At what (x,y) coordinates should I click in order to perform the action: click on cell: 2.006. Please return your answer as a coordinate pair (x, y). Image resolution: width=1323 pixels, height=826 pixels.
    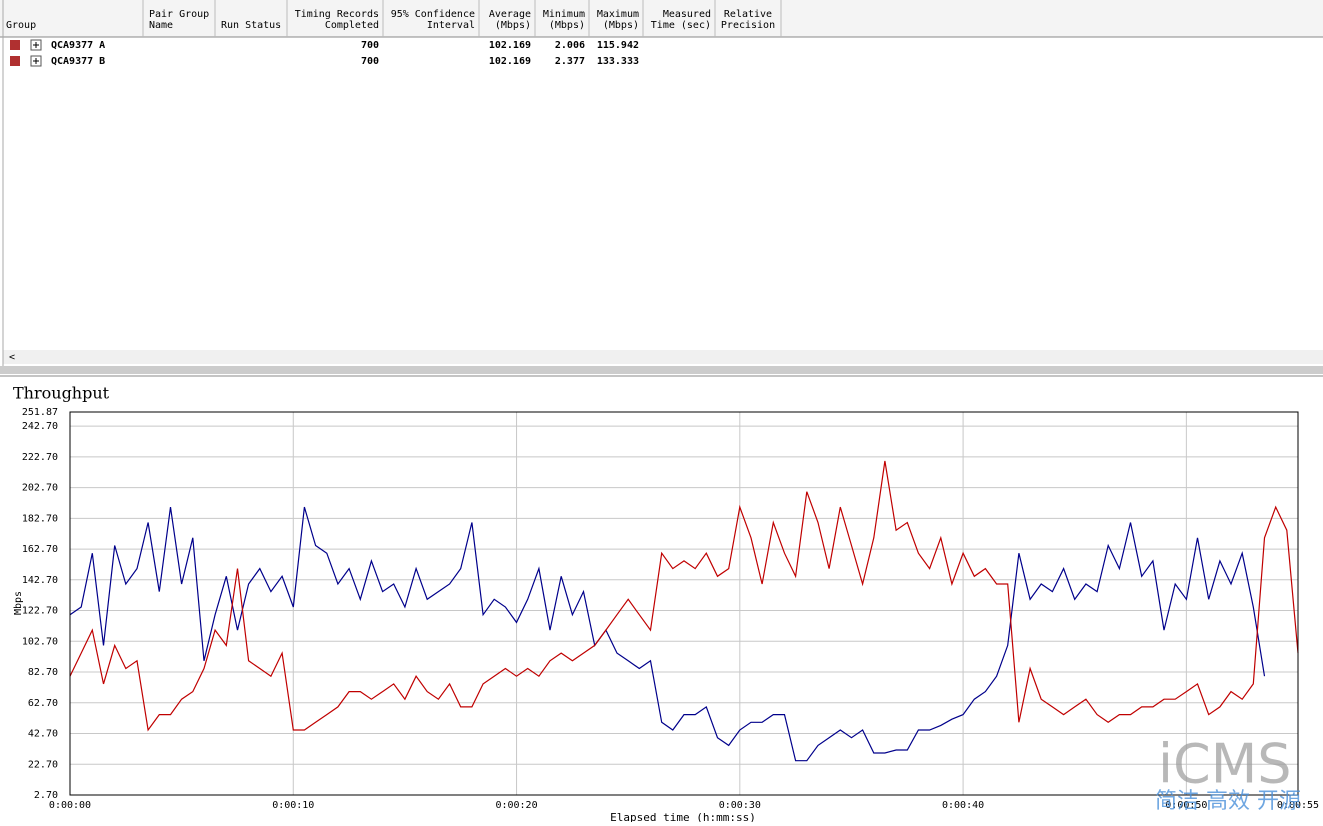
    Looking at the image, I should click on (570, 45).